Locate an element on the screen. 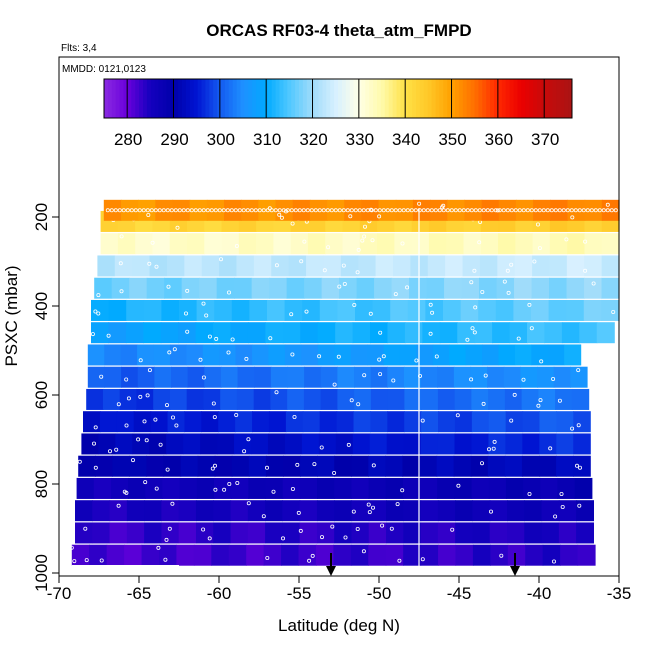 The image size is (650, 650). x-tick-label: -35 is located at coordinates (619, 593).